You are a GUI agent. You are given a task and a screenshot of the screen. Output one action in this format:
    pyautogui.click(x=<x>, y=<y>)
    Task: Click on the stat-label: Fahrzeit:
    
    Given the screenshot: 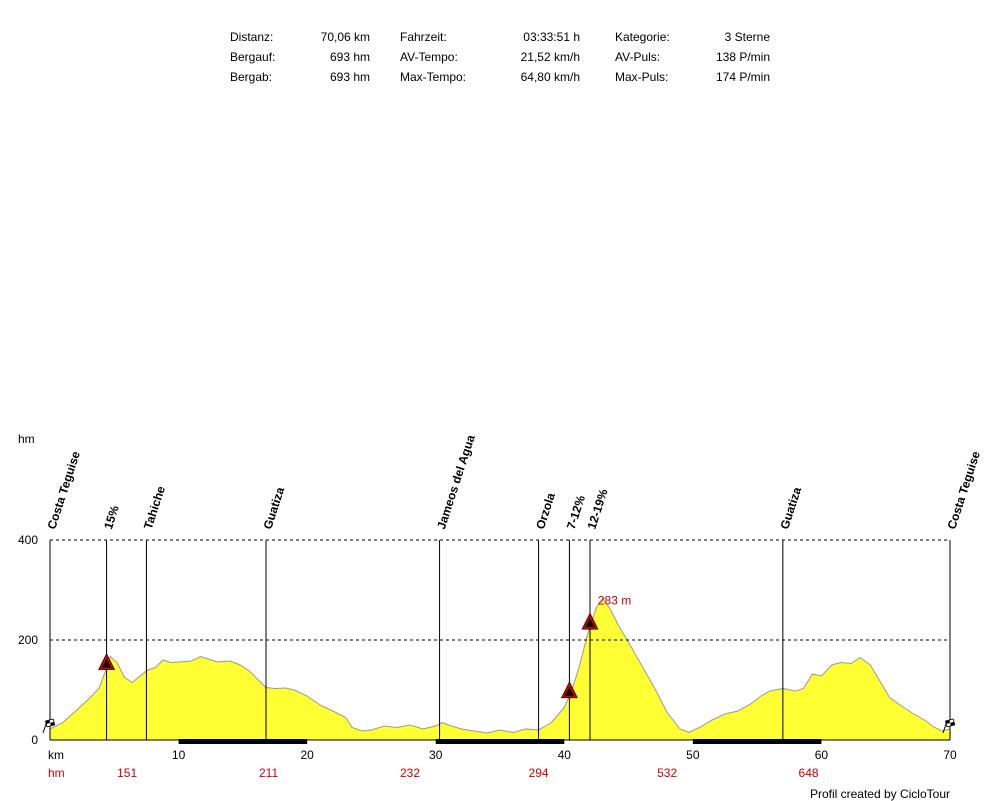 What is the action you would take?
    pyautogui.click(x=423, y=37)
    